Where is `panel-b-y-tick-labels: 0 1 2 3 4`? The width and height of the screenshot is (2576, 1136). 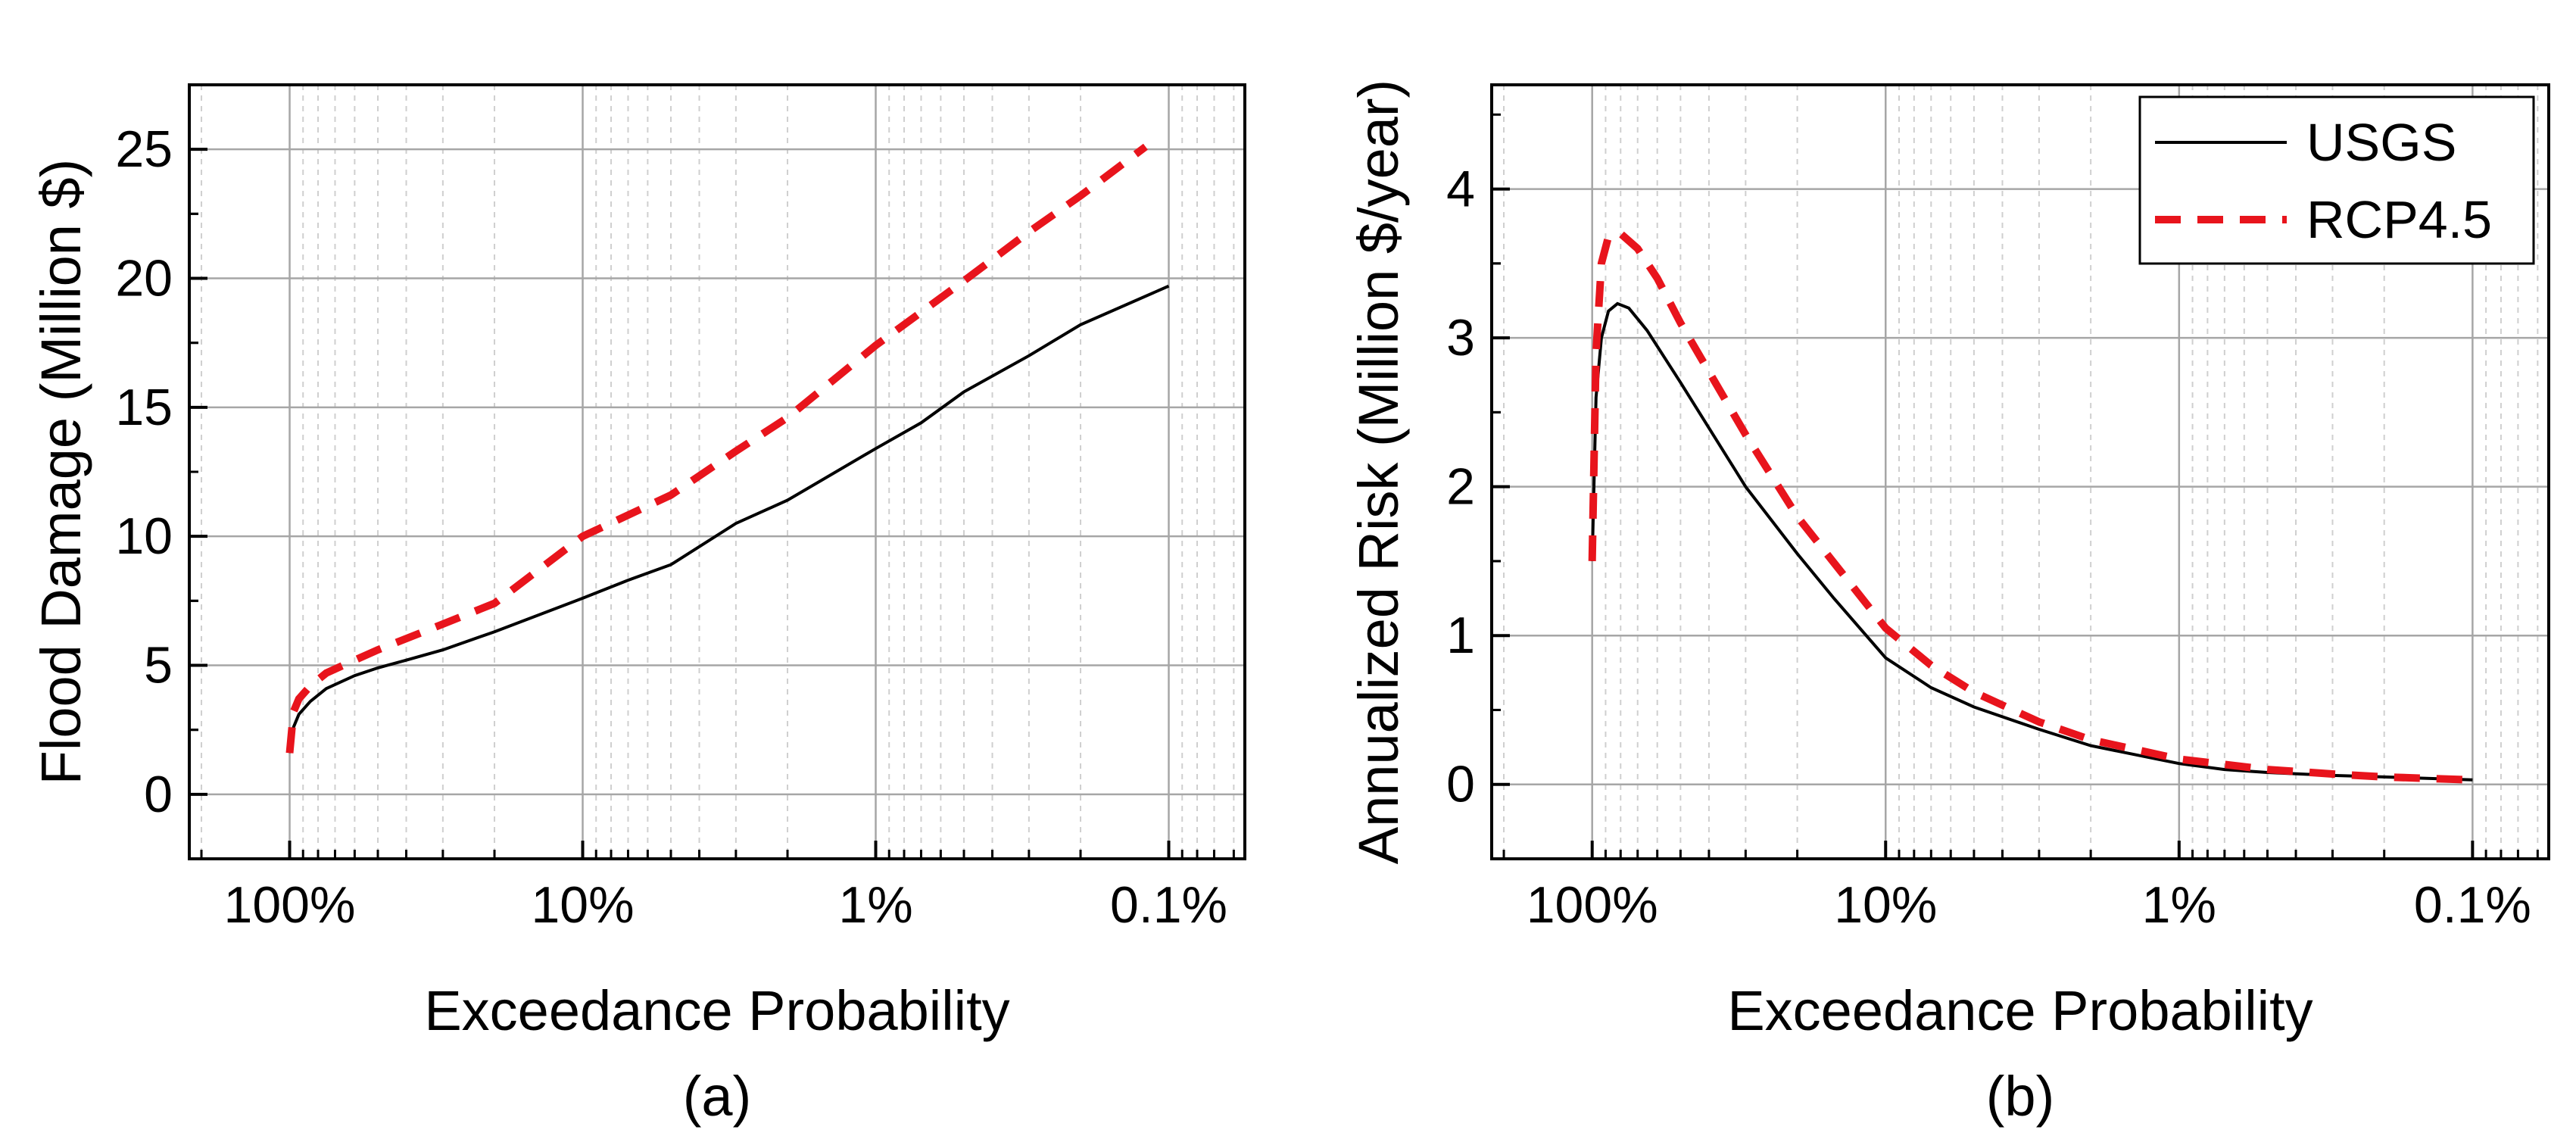
panel-b-y-tick-labels: 0 1 2 3 4 is located at coordinates (1460, 487).